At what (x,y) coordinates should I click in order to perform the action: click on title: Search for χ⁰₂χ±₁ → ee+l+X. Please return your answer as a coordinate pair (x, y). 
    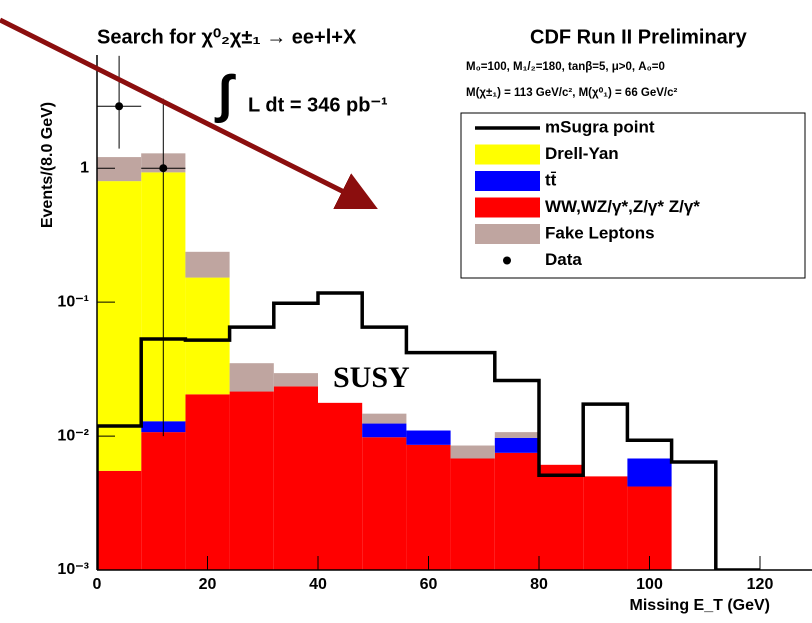
    Looking at the image, I should click on (227, 37).